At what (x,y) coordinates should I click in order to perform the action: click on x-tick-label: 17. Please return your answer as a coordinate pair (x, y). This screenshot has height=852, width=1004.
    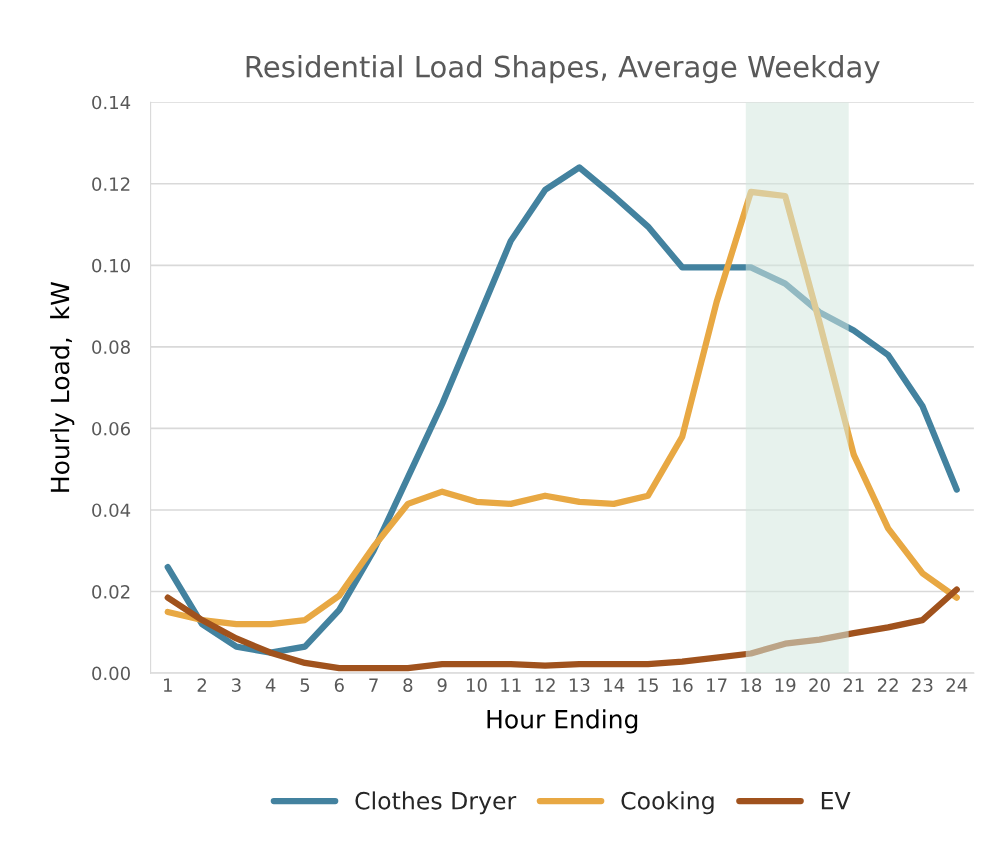
    Looking at the image, I should click on (717, 685).